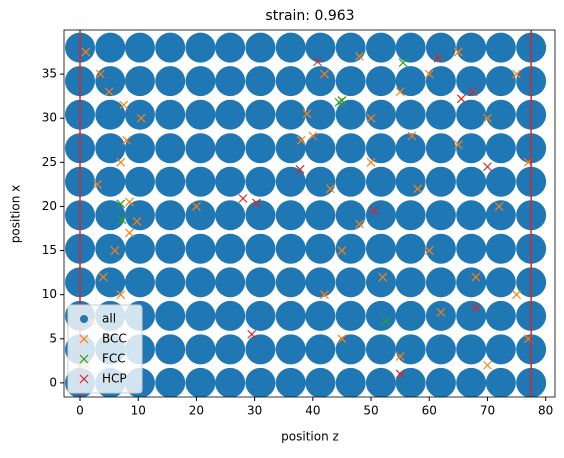 Image resolution: width=564 pixels, height=458 pixels. Describe the element at coordinates (310, 437) in the screenshot. I see `x-axis-label: position z` at that location.